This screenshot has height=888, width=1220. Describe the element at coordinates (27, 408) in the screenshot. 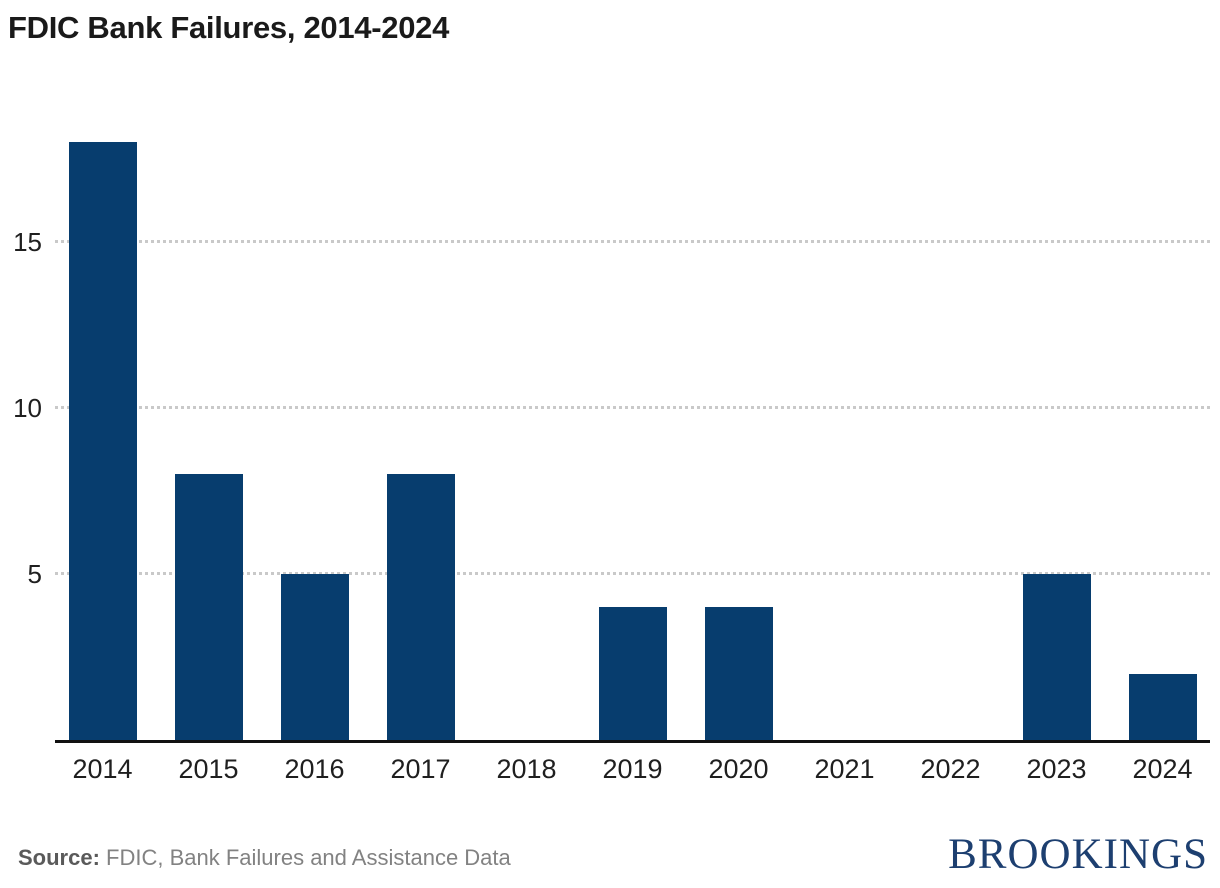

I see `y-tick-label-10: 10` at that location.